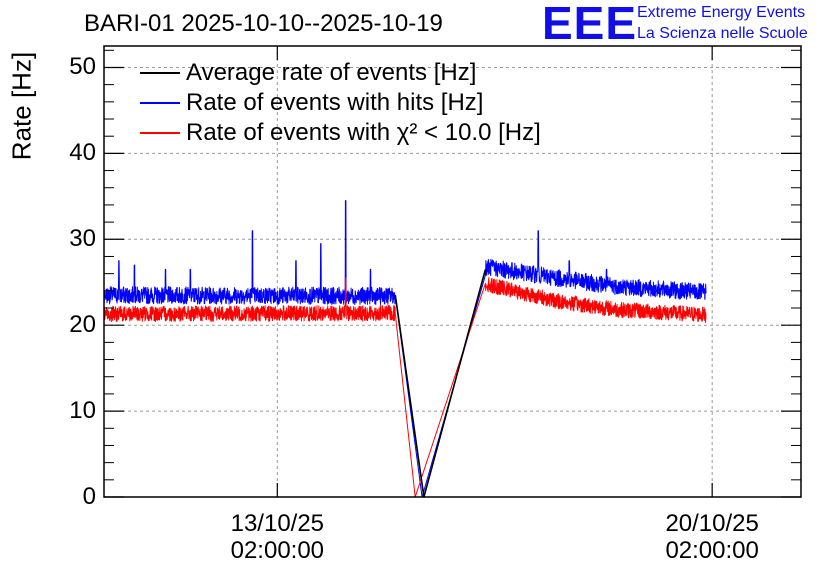  Describe the element at coordinates (721, 12) in the screenshot. I see `logo-line-1: Extreme Energy Events` at that location.